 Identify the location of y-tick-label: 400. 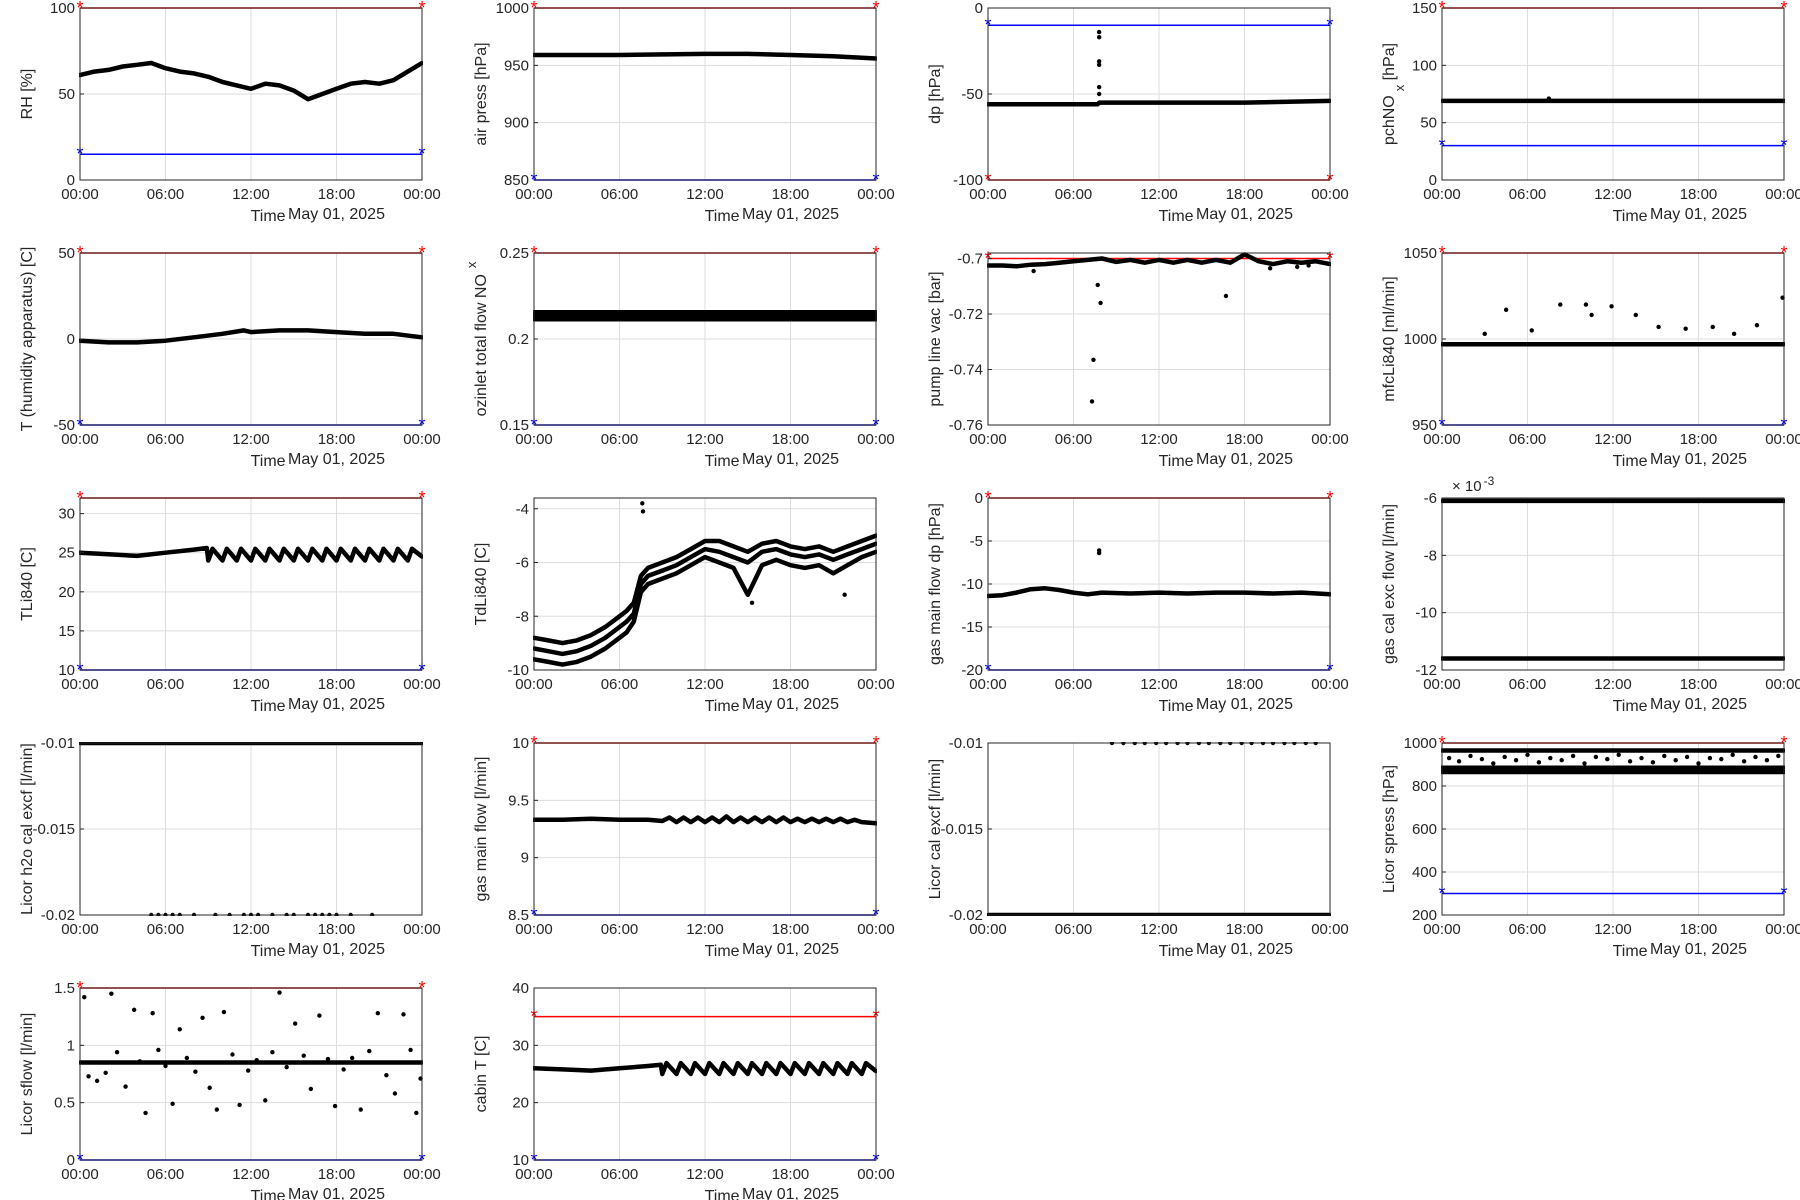
(1424, 872).